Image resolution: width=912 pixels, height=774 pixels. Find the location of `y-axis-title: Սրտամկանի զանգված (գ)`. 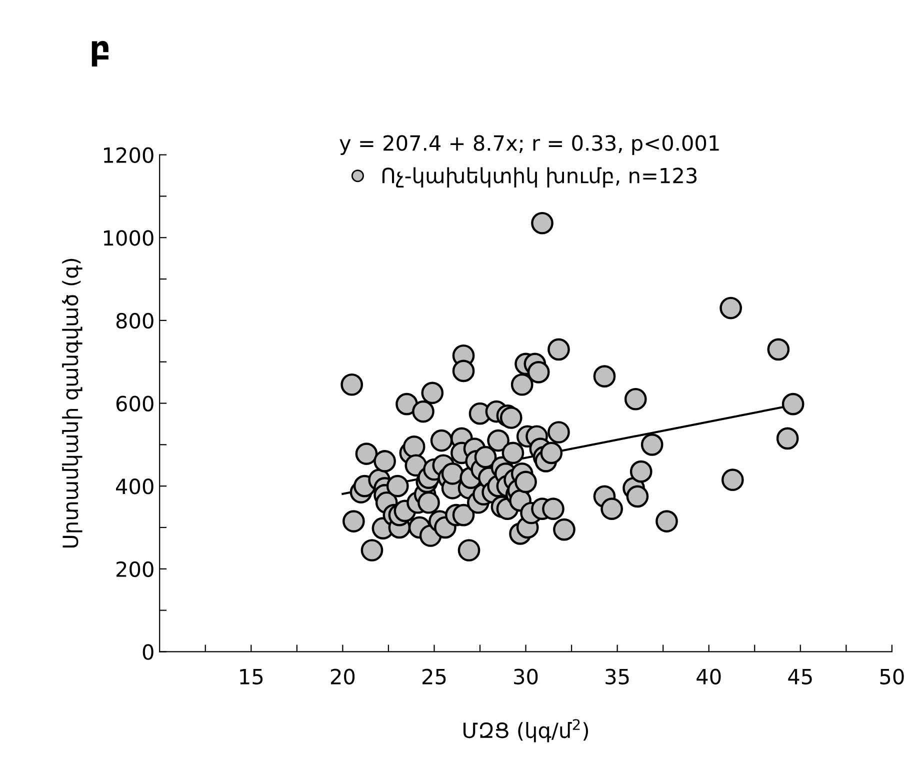

y-axis-title: Սրտամկանի զանգված (գ) is located at coordinates (72, 403).